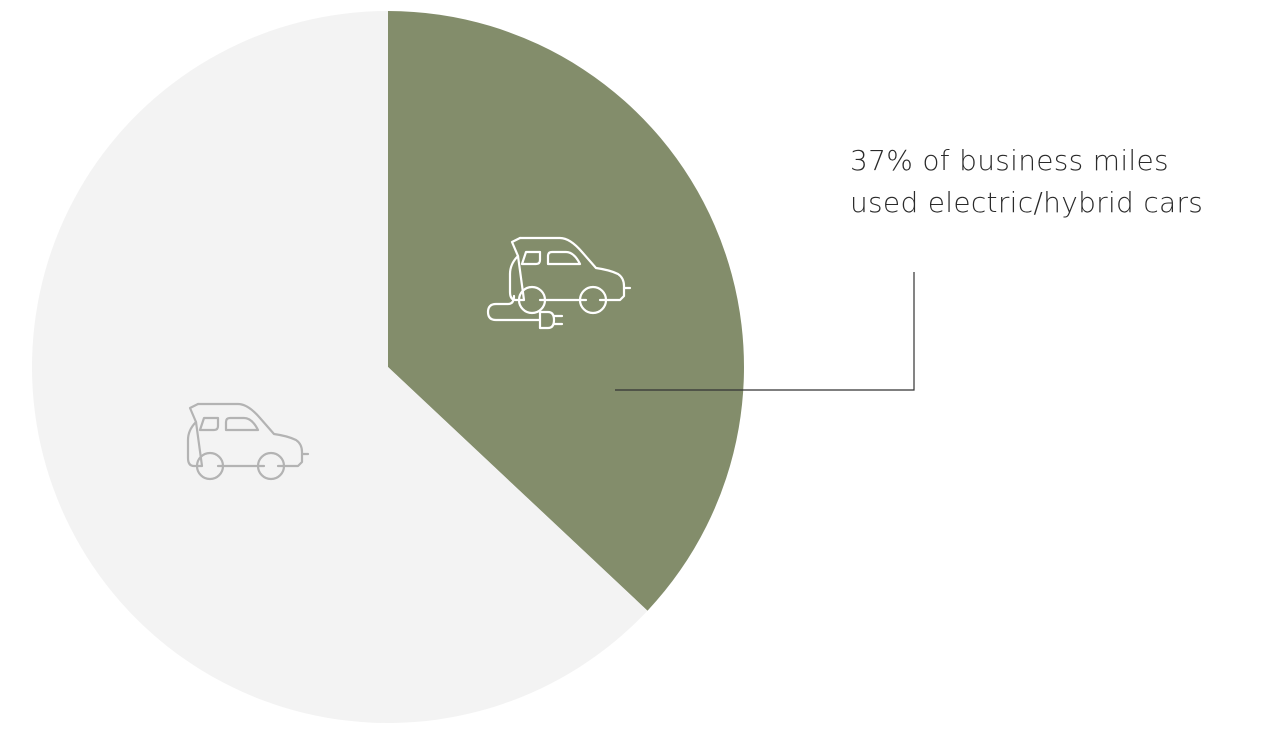 This screenshot has width=1270, height=731. I want to click on electric-car-icon, so click(559, 283).